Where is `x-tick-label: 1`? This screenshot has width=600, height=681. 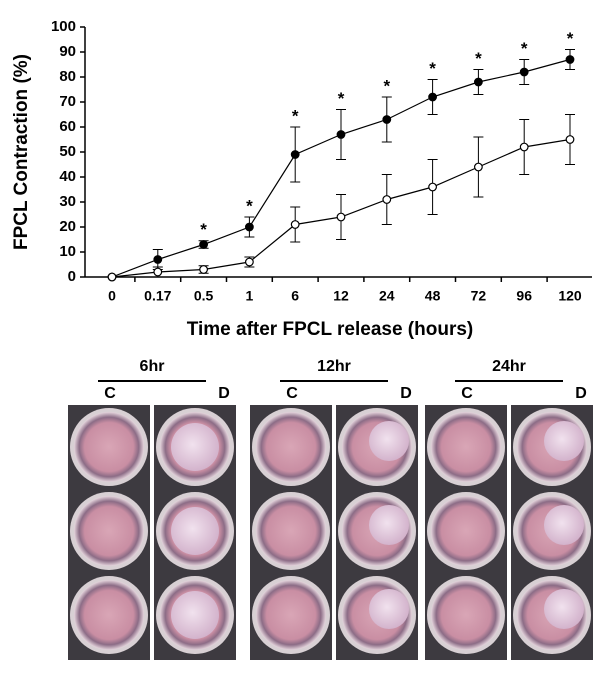 x-tick-label: 1 is located at coordinates (250, 296).